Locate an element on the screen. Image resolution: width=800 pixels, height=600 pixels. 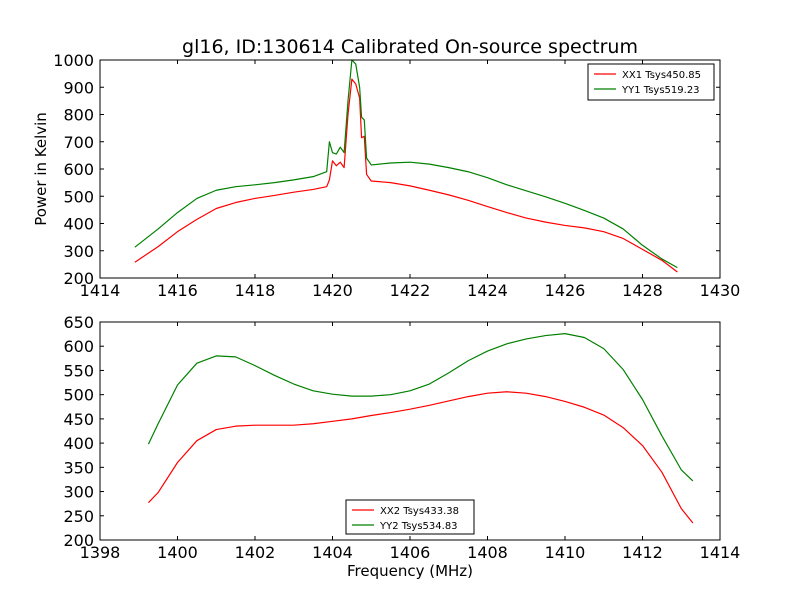
y-tick-label: 550 is located at coordinates (78, 370).